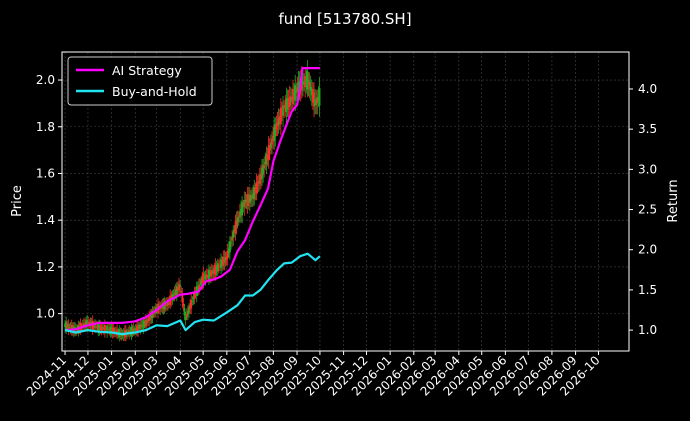  Describe the element at coordinates (647, 210) in the screenshot. I see `y-tick-label-right: 2.5` at that location.